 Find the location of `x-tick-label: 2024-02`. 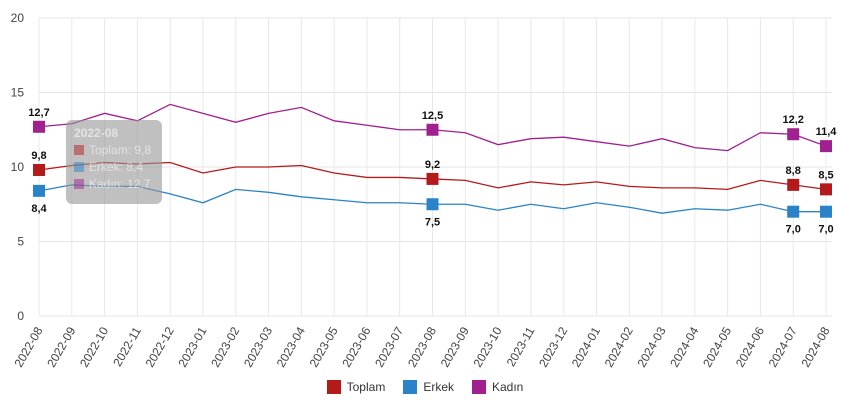

x-tick-label: 2024-02 is located at coordinates (619, 346).